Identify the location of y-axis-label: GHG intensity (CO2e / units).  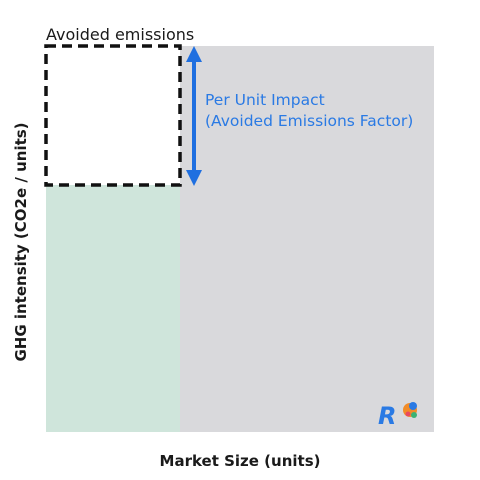
(21, 241).